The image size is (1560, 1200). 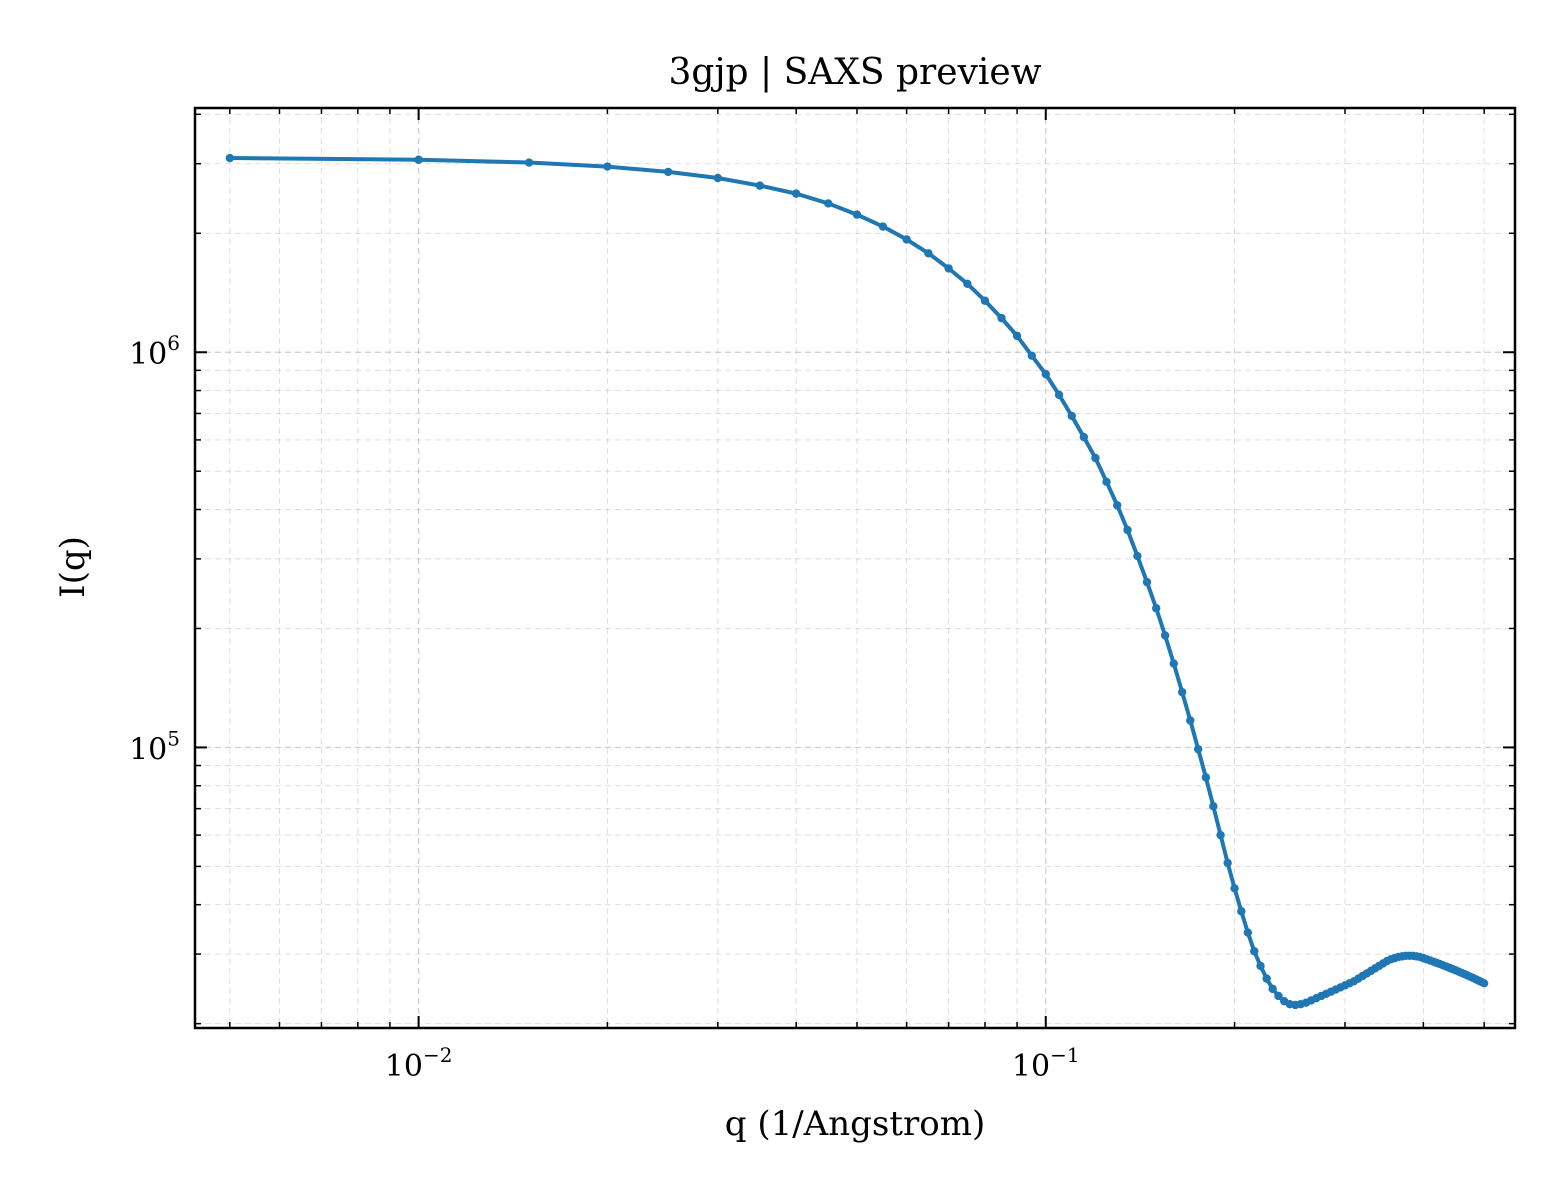 What do you see at coordinates (854, 72) in the screenshot?
I see `chart-title: 3gjp | SAXS preview` at bounding box center [854, 72].